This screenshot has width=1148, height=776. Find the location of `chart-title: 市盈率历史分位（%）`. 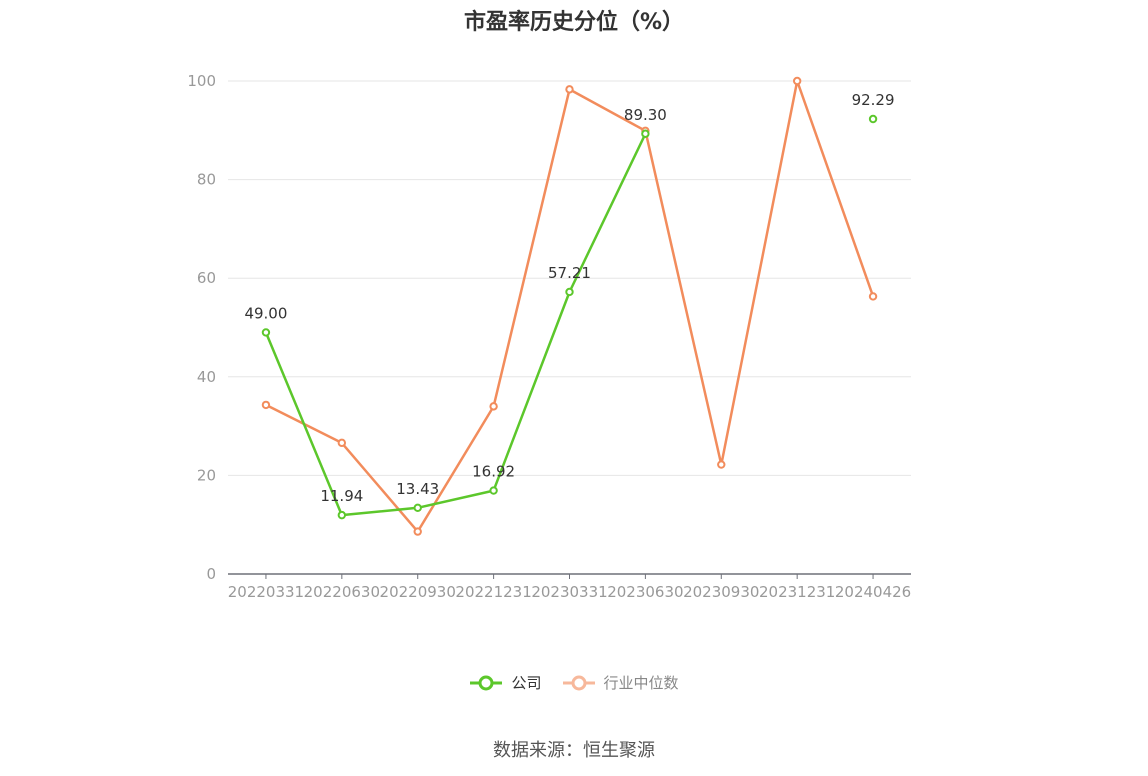

chart-title: 市盈率历史分位（%） is located at coordinates (574, 22).